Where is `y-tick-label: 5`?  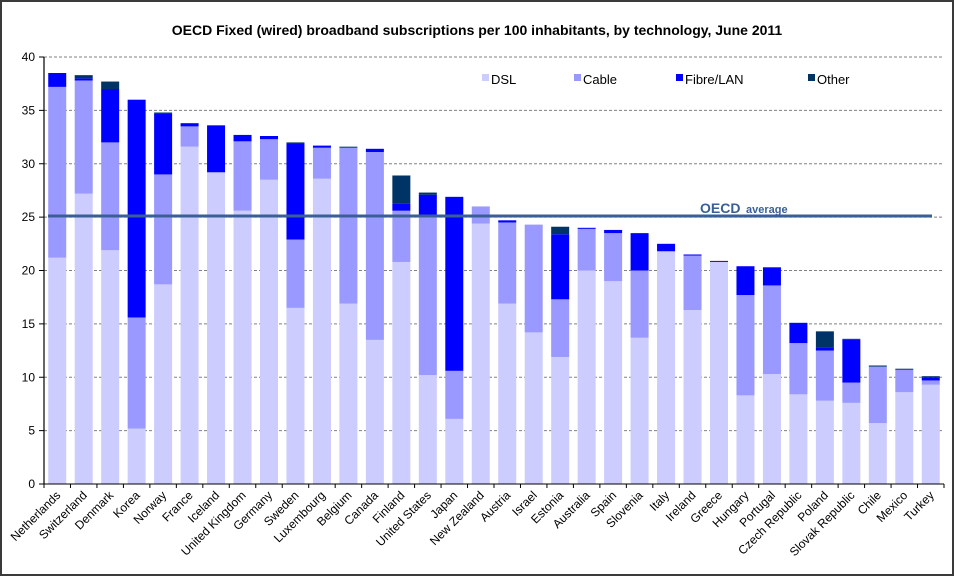
y-tick-label: 5 is located at coordinates (31, 431).